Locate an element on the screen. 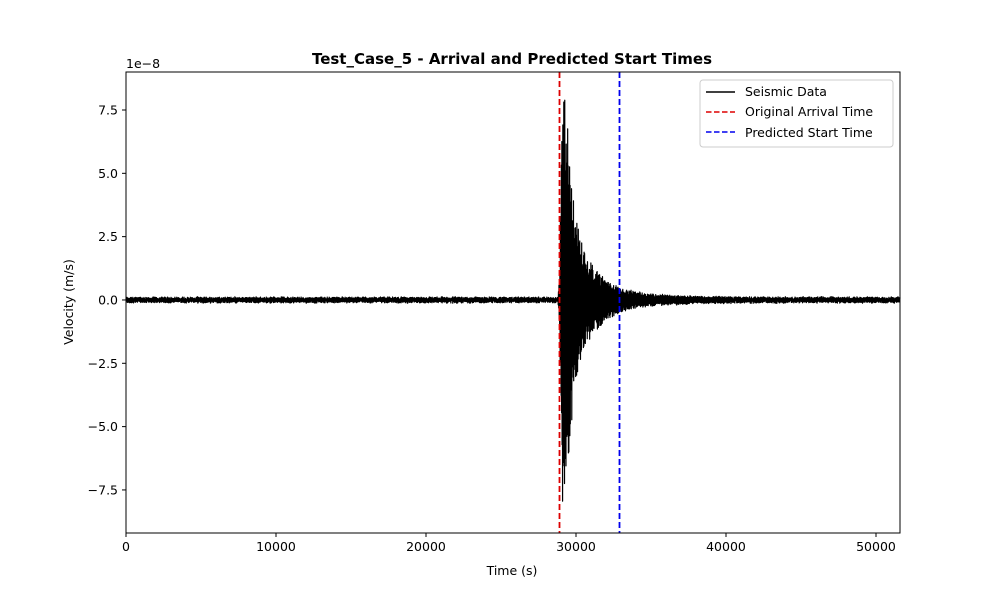  y-tick-label: −5.0 is located at coordinates (103, 426).